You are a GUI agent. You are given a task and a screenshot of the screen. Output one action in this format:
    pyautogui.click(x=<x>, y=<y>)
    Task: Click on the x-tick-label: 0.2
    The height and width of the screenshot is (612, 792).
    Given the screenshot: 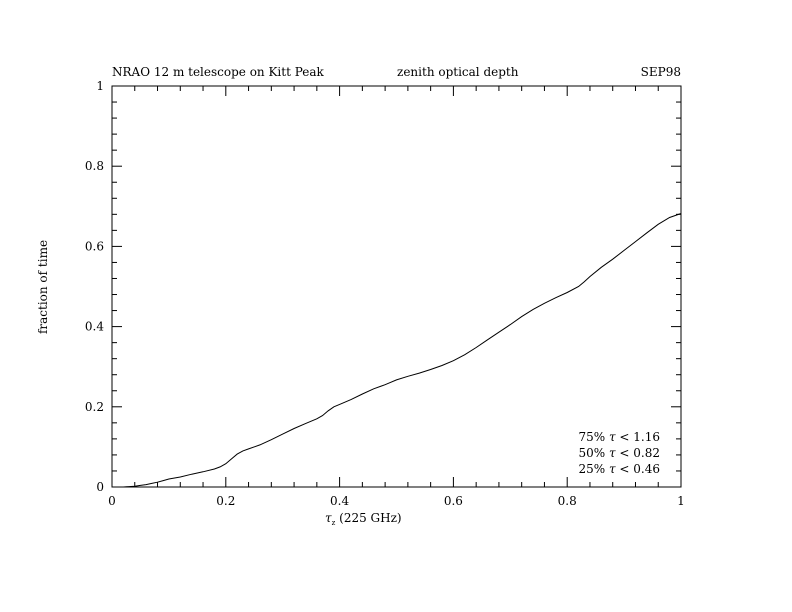 What is the action you would take?
    pyautogui.click(x=225, y=501)
    